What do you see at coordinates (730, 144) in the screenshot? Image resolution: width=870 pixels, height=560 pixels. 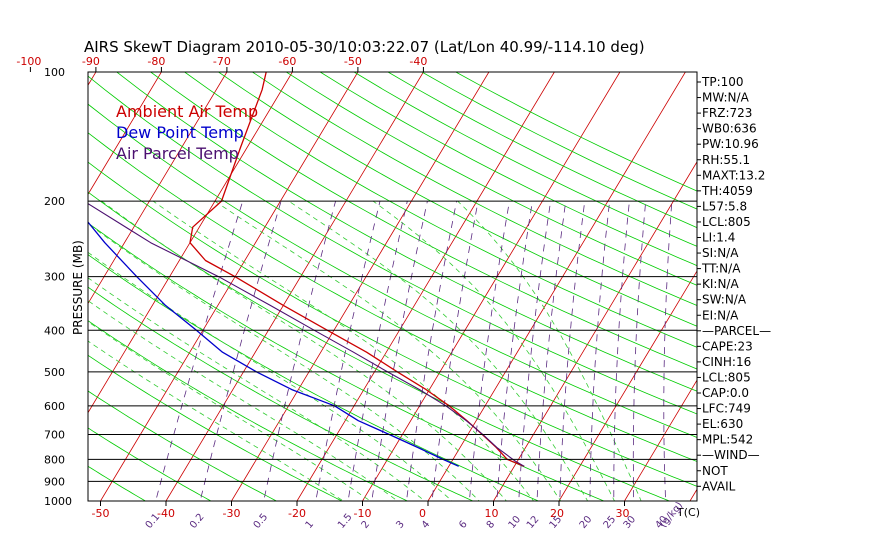 I see `index-item: PW:10.96` at bounding box center [730, 144].